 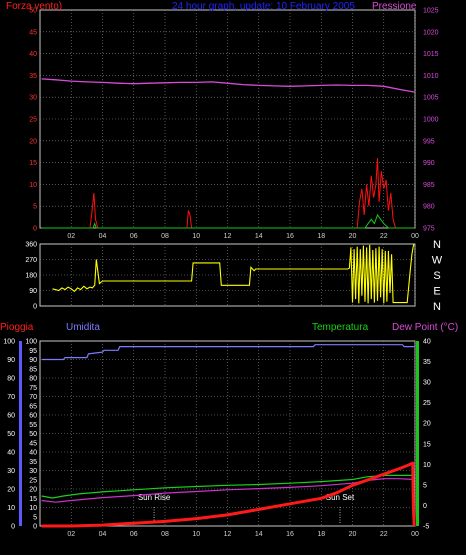 I want to click on direction-y-tick-label: 270, so click(x=31, y=260).